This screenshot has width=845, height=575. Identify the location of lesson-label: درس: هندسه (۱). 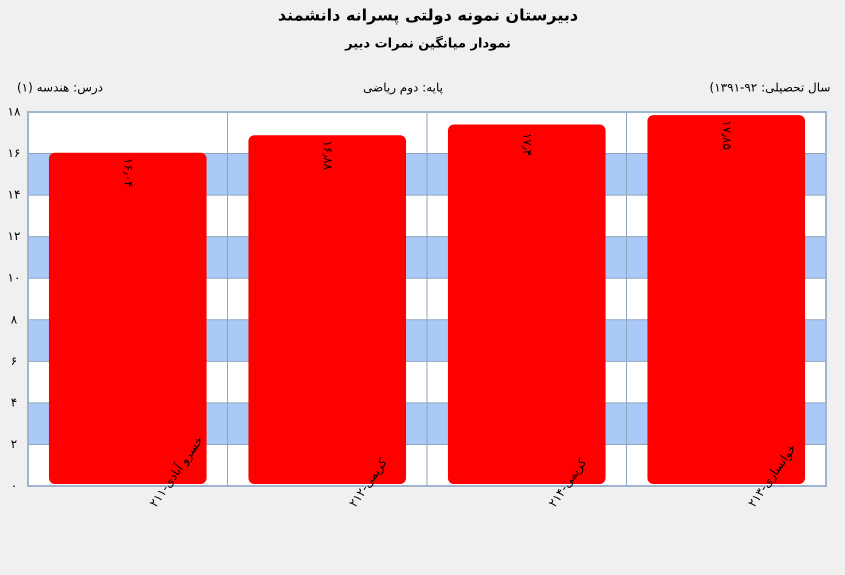
(60, 88).